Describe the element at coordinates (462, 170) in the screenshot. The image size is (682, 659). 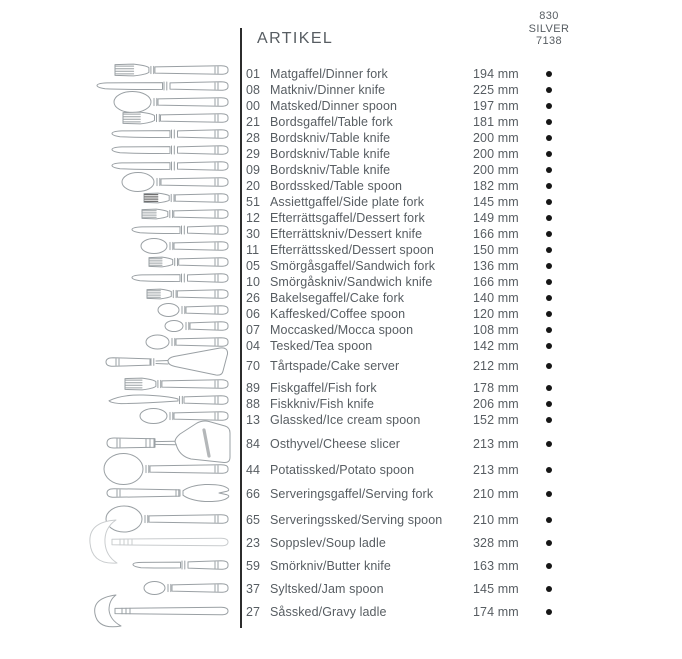
I see `article-row: 09 Bordskniv/Table knife 200 mm` at that location.